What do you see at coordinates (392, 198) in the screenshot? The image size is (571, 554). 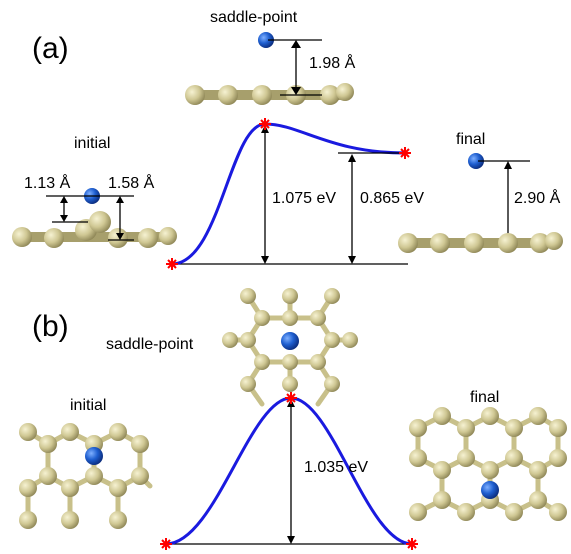 I see `energy-diff-value-a: 0.865 eV` at bounding box center [392, 198].